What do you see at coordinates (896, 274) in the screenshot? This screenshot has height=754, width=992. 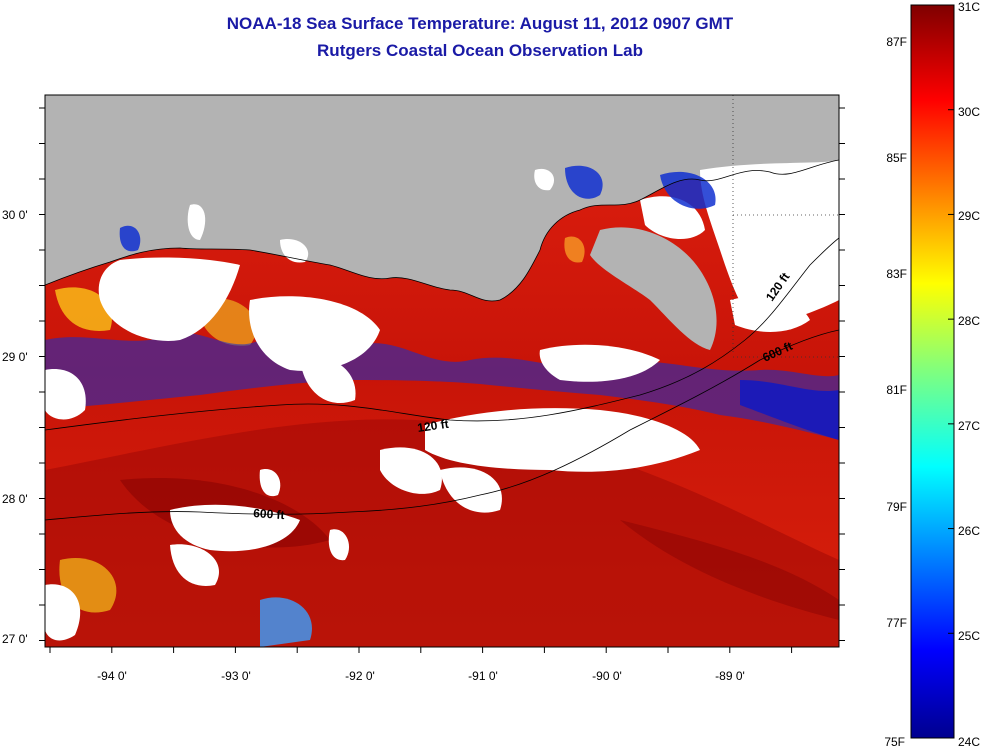 I see `colorbar-fahrenheit-label: 83F` at bounding box center [896, 274].